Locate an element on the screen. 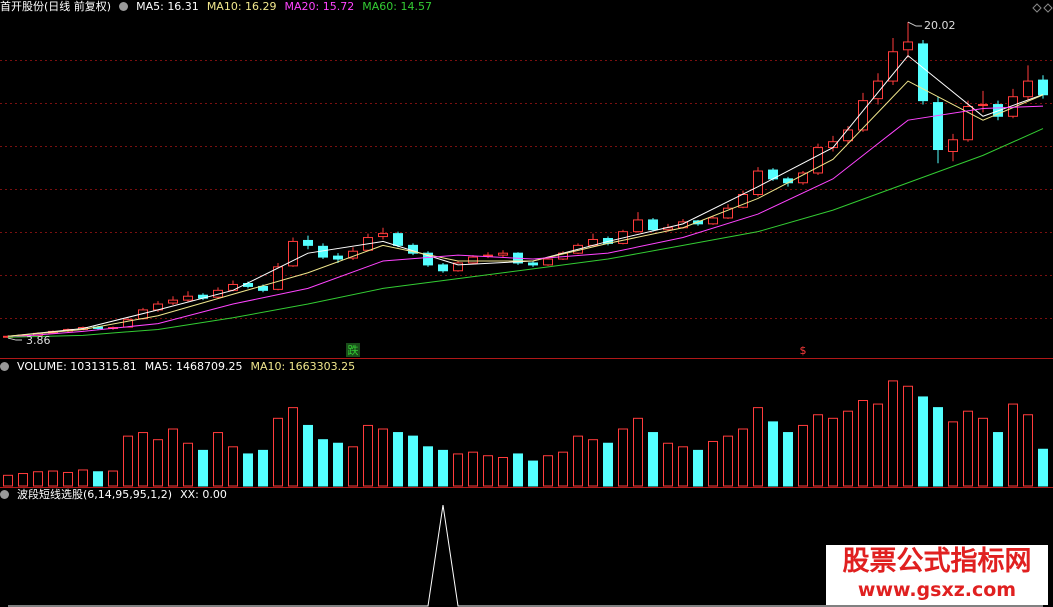 The width and height of the screenshot is (1053, 607). legend-item: MA101663303.25 is located at coordinates (302, 367).